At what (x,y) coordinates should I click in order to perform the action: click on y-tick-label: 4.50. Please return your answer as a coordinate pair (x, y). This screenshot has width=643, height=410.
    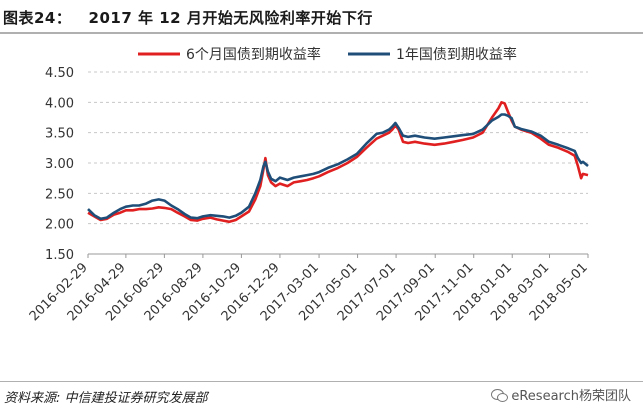
    Looking at the image, I should click on (59, 73).